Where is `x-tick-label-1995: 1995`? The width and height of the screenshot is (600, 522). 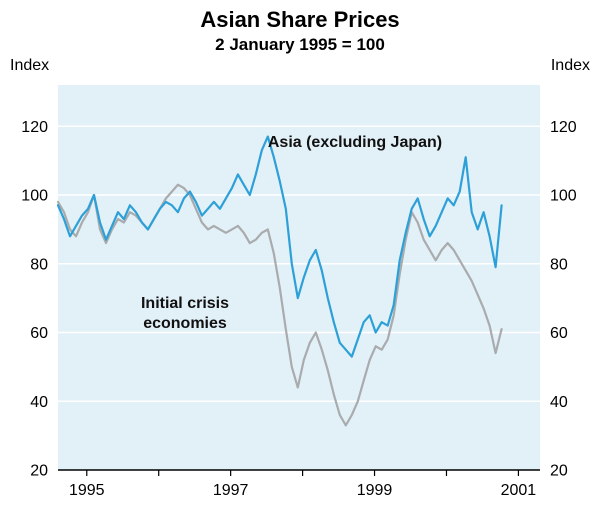 x-tick-label-1995: 1995 is located at coordinates (87, 490).